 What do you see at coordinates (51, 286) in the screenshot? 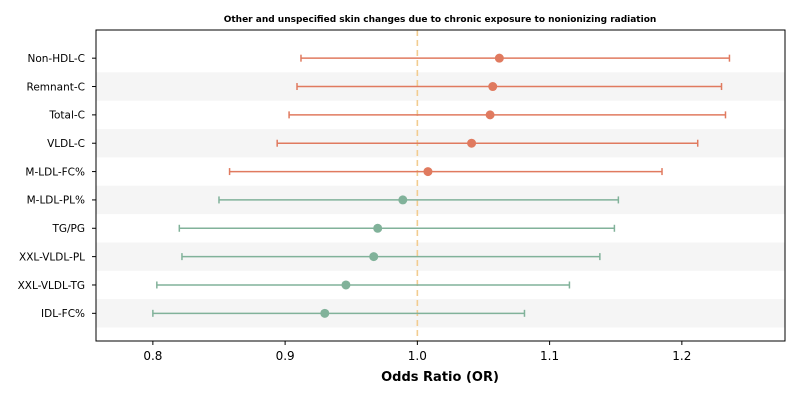
I see `y-tick-label: XXL-VLDL-TG` at bounding box center [51, 286].